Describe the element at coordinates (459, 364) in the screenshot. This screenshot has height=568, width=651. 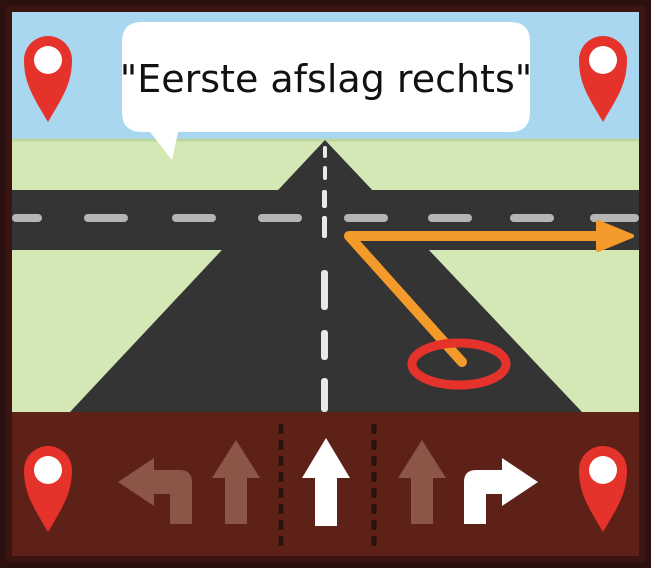
I see `current-position-marker` at that location.